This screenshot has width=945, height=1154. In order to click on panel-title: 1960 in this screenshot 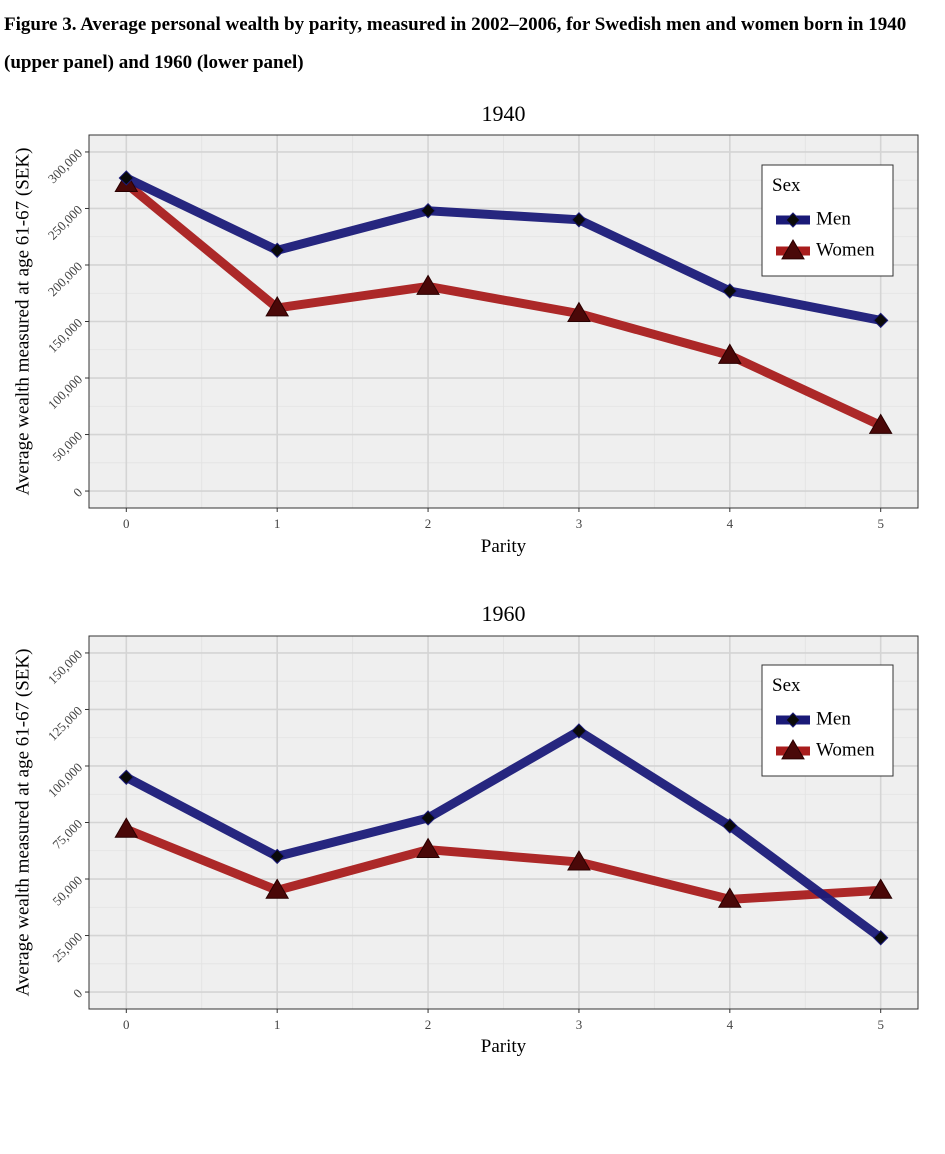, I will do `click(504, 613)`.